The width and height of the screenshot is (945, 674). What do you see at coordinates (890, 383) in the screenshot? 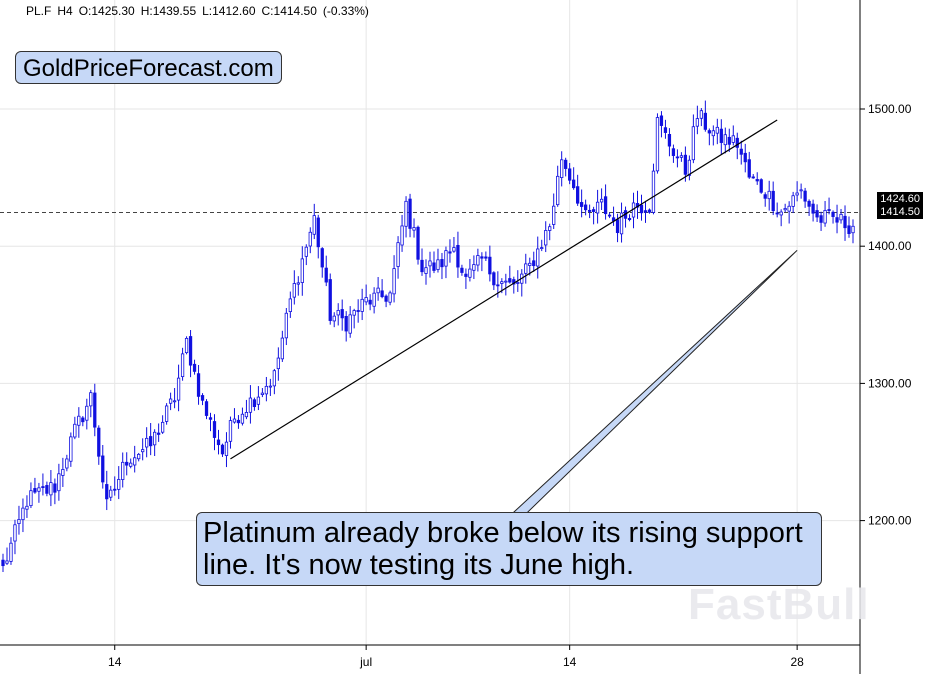
I see `y-tick-label: 1300.00` at bounding box center [890, 383].